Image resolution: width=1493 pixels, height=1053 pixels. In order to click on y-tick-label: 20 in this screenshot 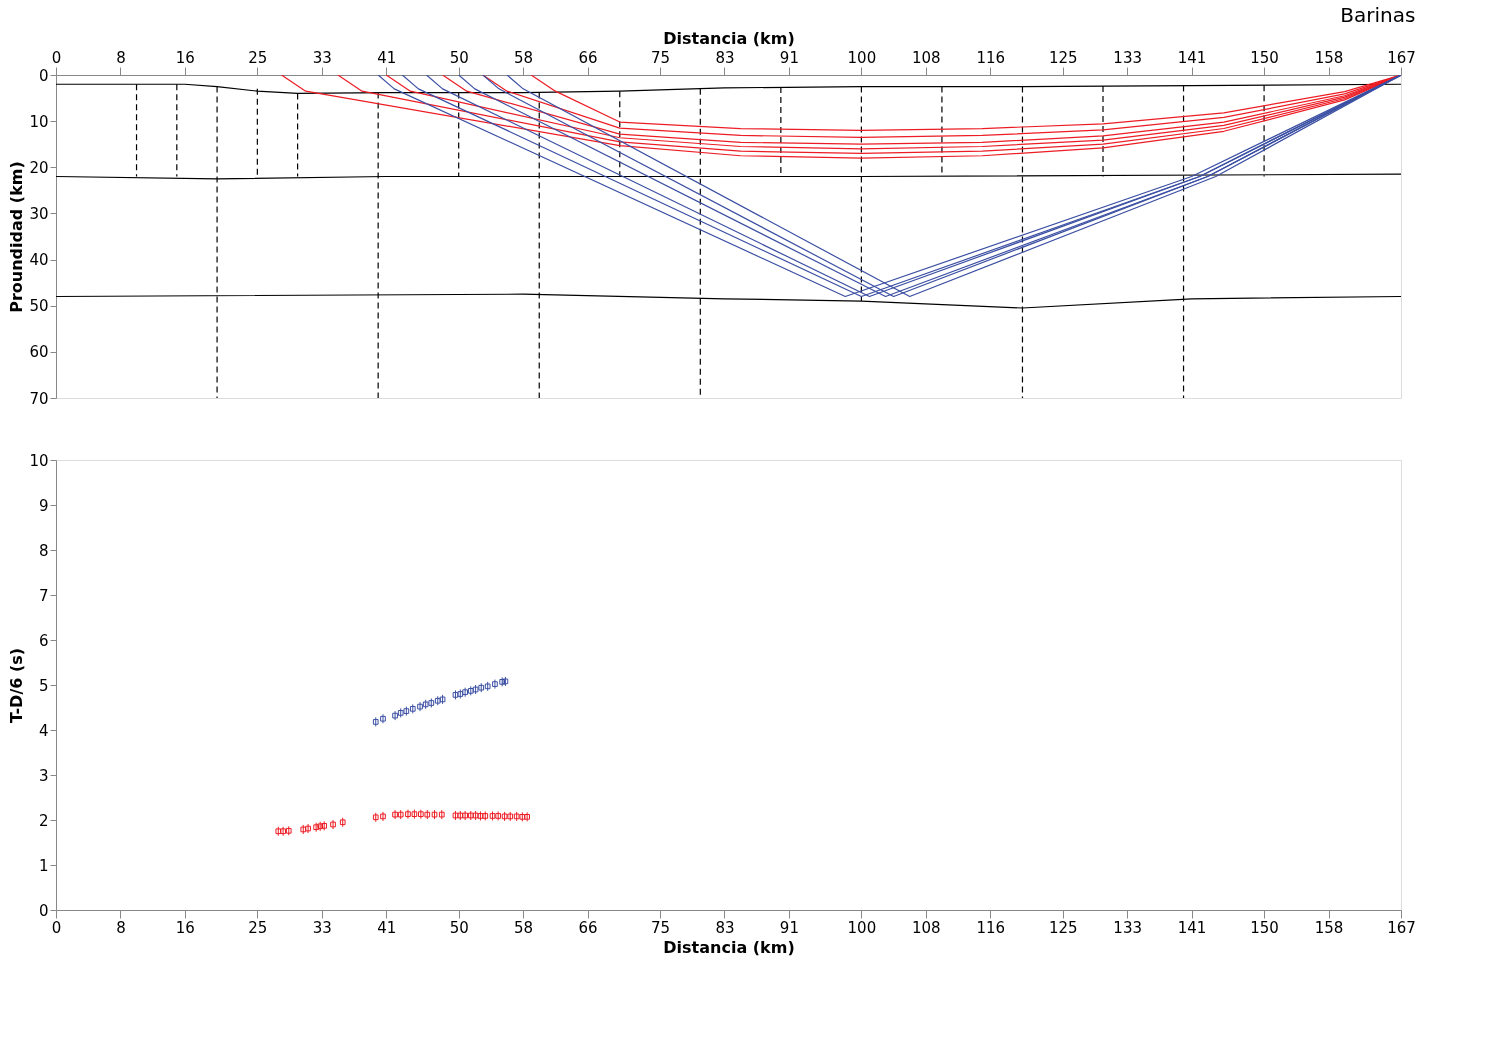, I will do `click(39, 167)`.